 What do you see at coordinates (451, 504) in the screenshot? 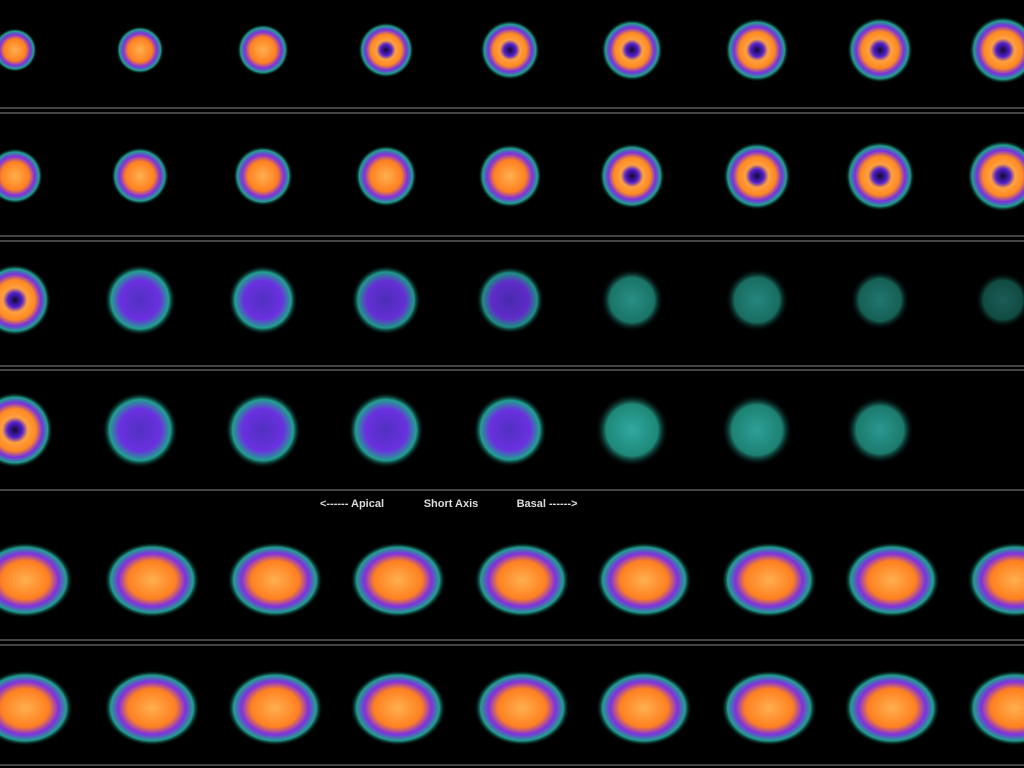
I see `axis-label: Short Axis` at bounding box center [451, 504].